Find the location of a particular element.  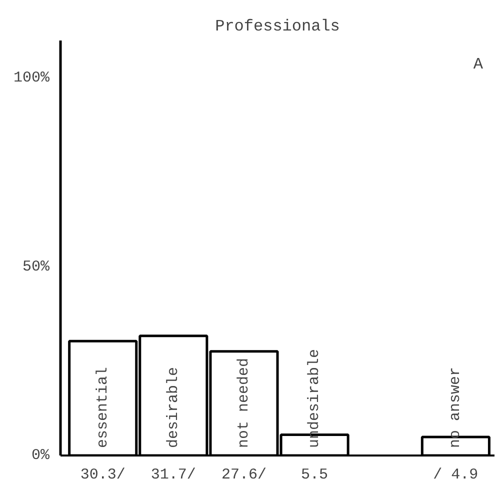

chart-title: Professionals is located at coordinates (277, 27).